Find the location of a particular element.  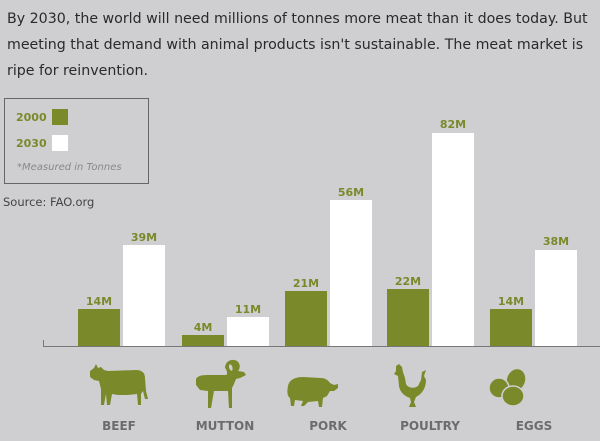

bar-pork-2000 is located at coordinates (306, 318).